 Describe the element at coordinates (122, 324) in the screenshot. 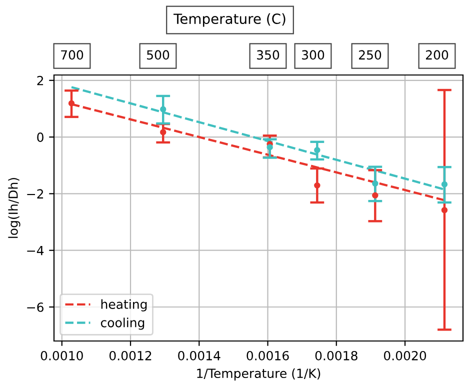

I see `legend-label: cooling` at that location.